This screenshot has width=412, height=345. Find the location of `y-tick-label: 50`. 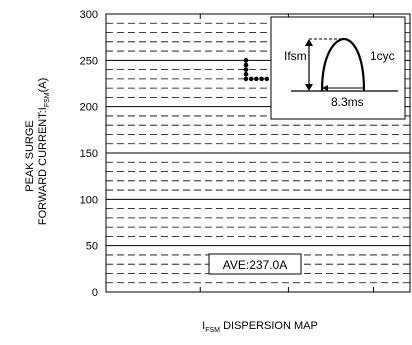

y-tick-label: 50 is located at coordinates (92, 247).